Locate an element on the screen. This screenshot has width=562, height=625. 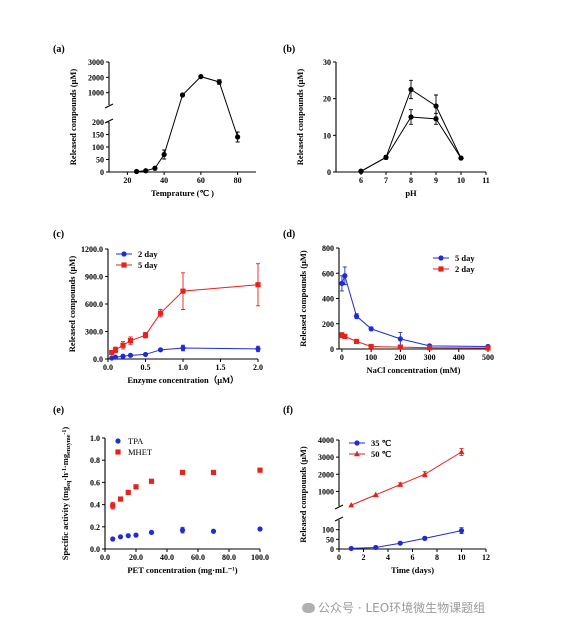
y-tick-label: 0.2 is located at coordinates (95, 527).